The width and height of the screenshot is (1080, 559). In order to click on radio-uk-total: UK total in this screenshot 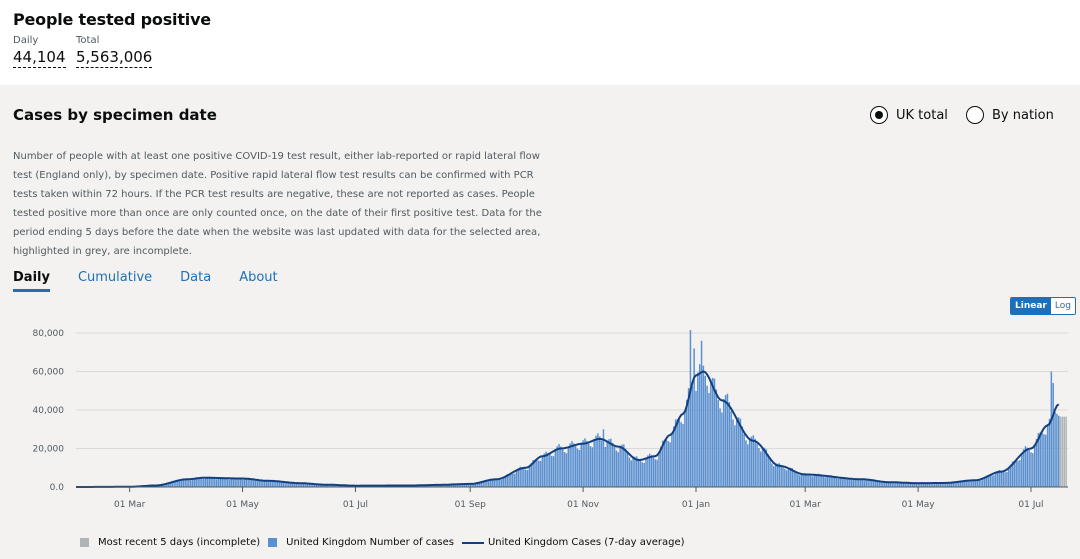, I will do `click(909, 115)`.